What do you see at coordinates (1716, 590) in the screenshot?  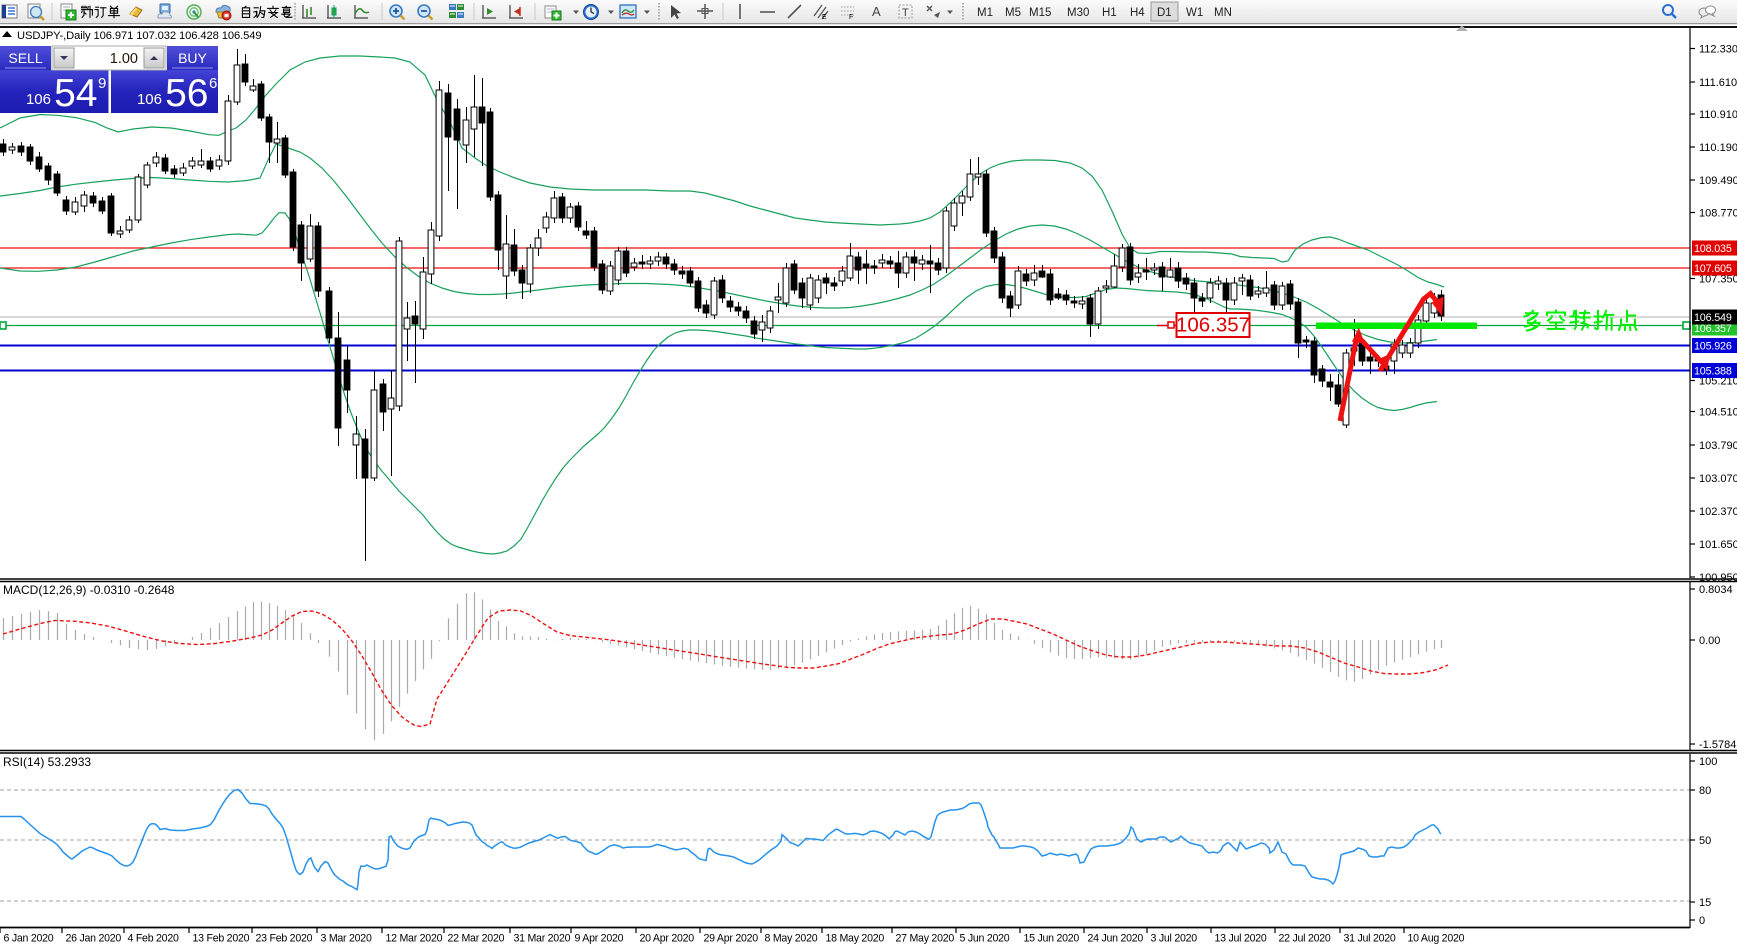 I see `svg-text: 0.8034` at bounding box center [1716, 590].